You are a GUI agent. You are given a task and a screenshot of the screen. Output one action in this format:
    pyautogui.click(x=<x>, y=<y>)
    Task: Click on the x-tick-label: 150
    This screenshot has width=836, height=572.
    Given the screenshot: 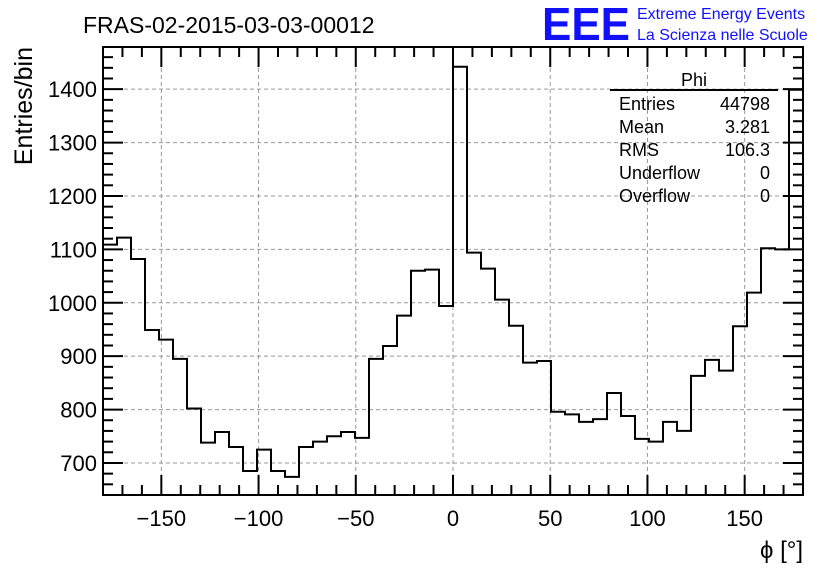 What is the action you would take?
    pyautogui.click(x=744, y=518)
    